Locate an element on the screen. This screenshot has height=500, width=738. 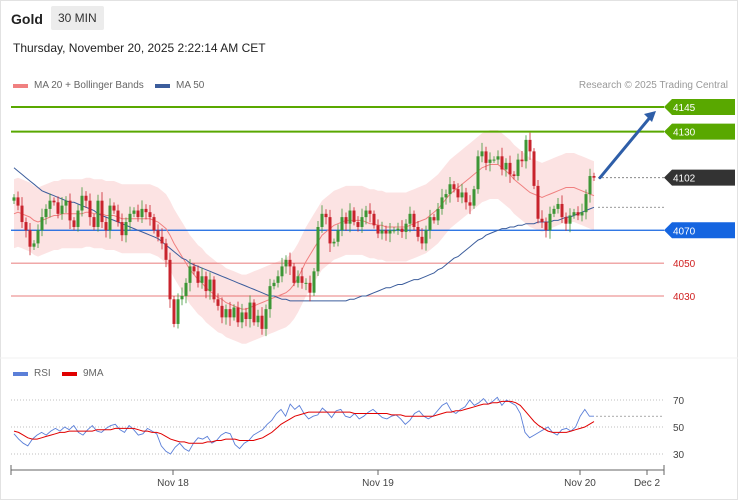
ma50-swatch is located at coordinates (162, 85).